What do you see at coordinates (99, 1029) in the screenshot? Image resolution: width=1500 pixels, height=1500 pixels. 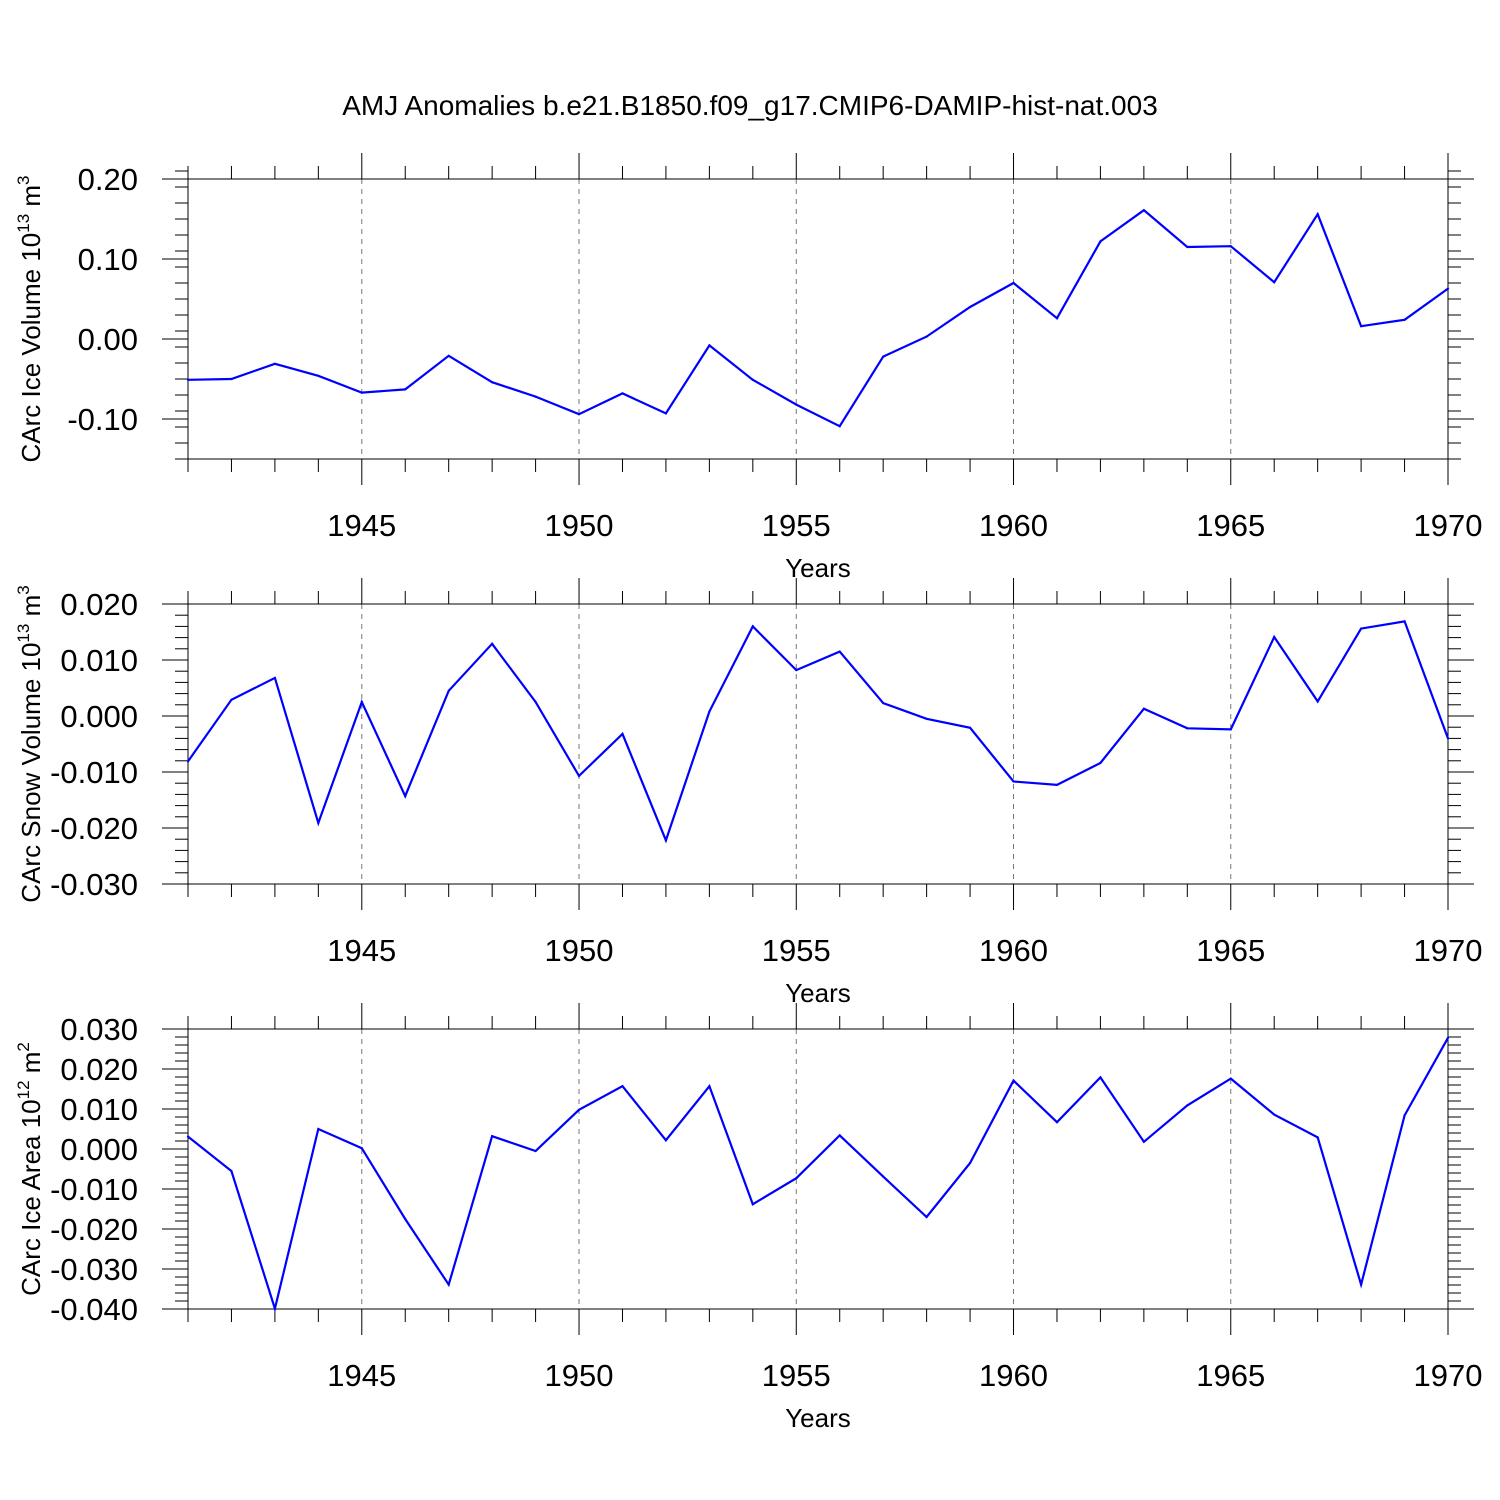 I see `y-tick-label: 0.030` at bounding box center [99, 1029].